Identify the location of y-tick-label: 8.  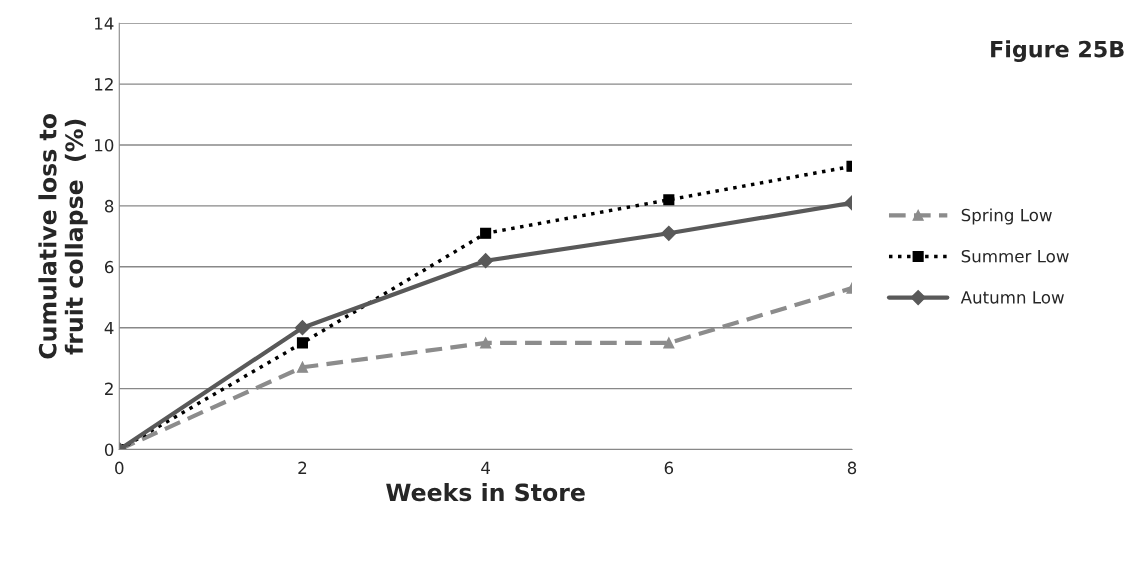
(109, 206).